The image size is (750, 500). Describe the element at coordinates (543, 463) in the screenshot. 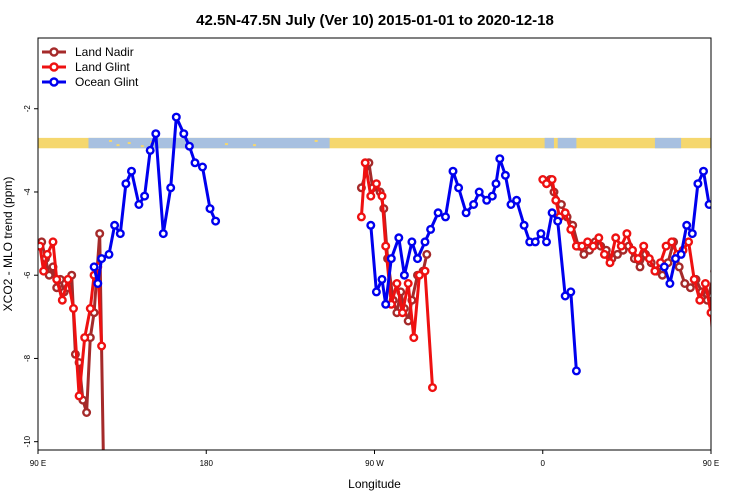

I see `x-tick-label: 0` at that location.